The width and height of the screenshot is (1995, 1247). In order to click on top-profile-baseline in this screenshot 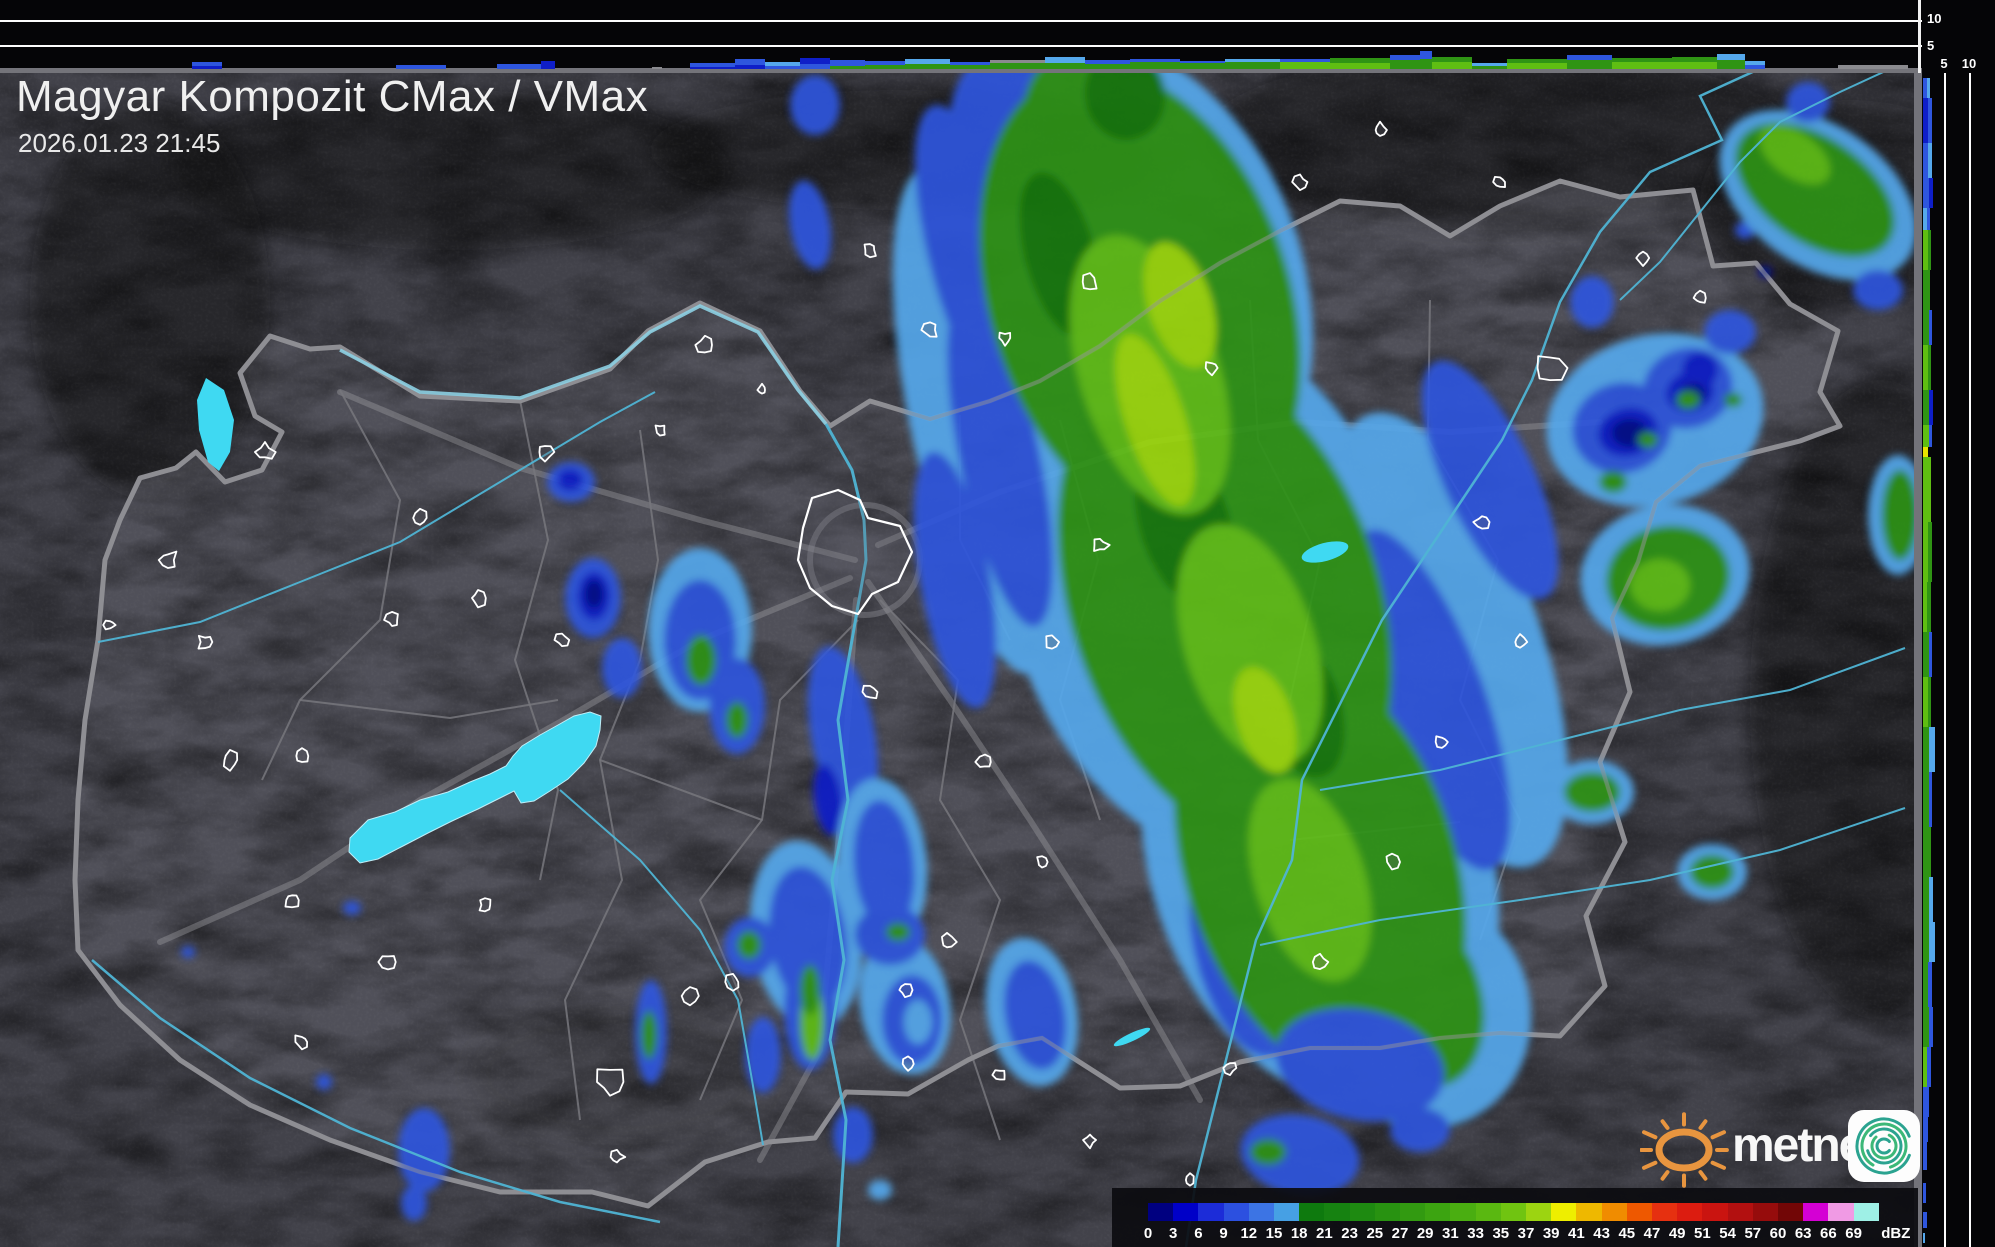, I will do `click(961, 70)`.